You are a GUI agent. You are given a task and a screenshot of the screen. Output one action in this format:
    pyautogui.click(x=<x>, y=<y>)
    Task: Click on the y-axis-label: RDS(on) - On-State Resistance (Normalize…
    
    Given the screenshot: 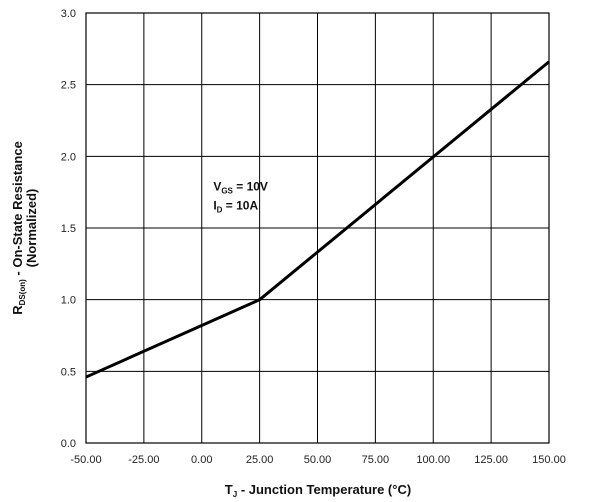 What is the action you would take?
    pyautogui.click(x=24, y=228)
    